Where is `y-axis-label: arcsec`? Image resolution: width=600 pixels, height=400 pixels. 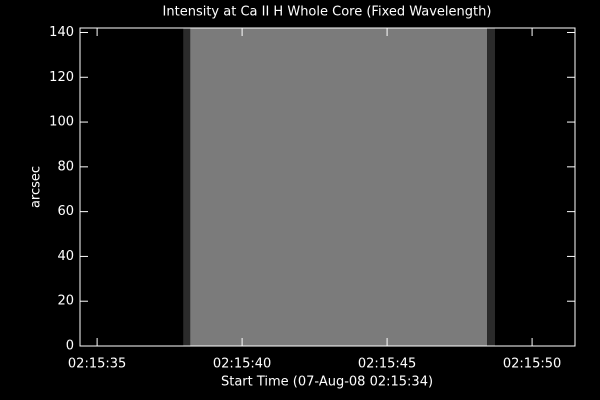
y-axis-label: arcsec is located at coordinates (36, 187).